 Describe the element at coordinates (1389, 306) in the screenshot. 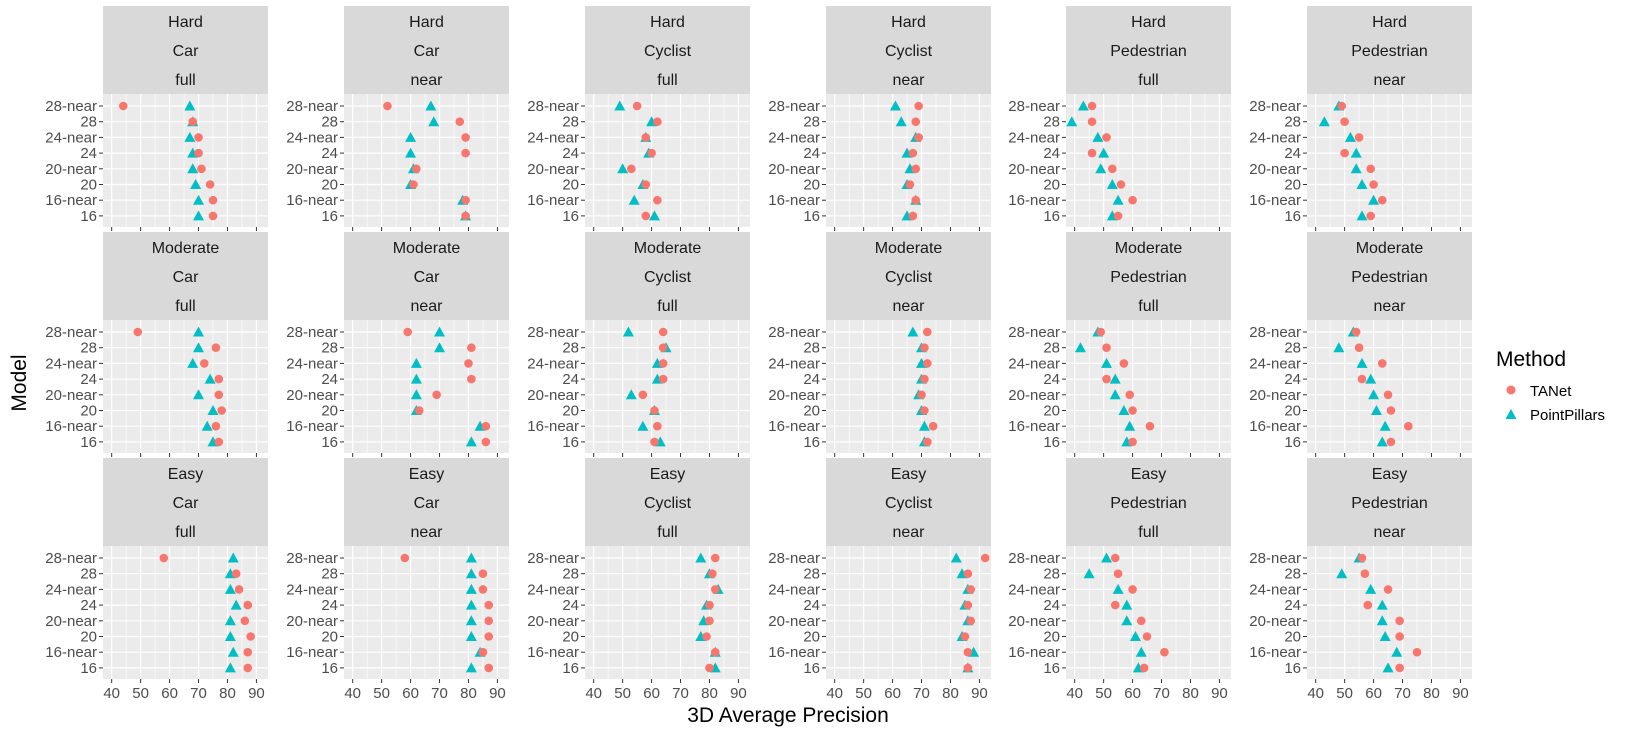

I see `strip-label: near` at that location.